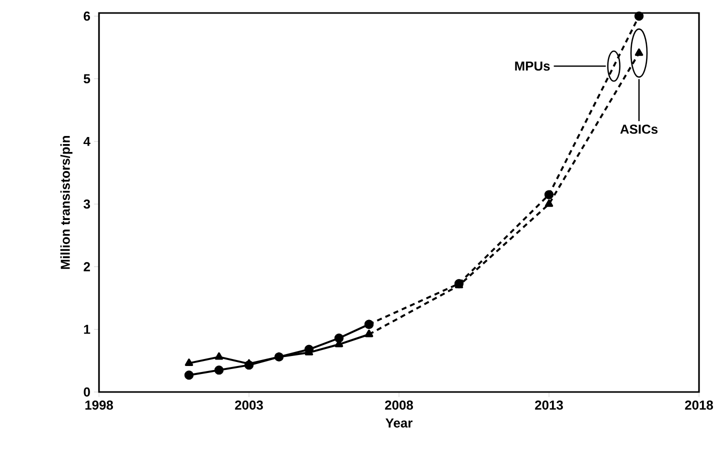  I want to click on x-axis-title: Year, so click(399, 423).